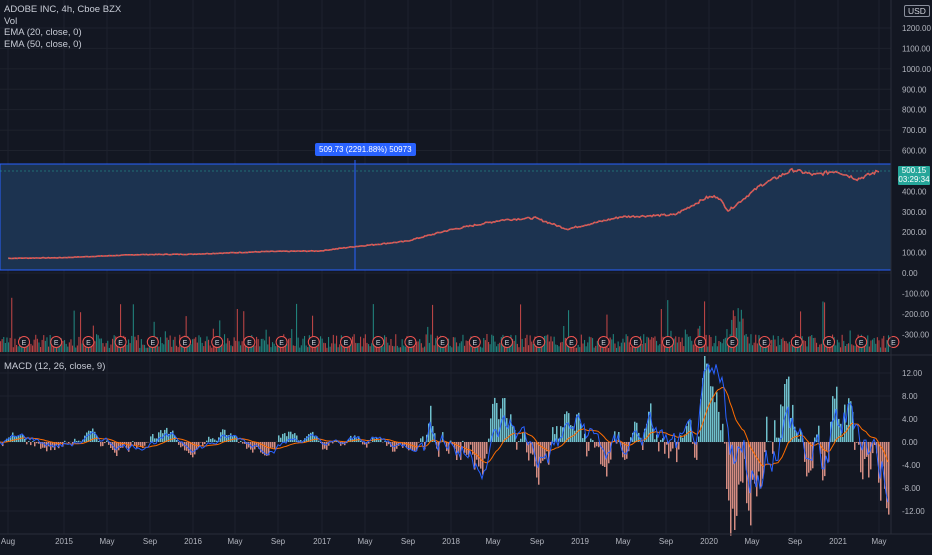 This screenshot has width=932, height=555. I want to click on time-tick-label: 2018, so click(451, 541).